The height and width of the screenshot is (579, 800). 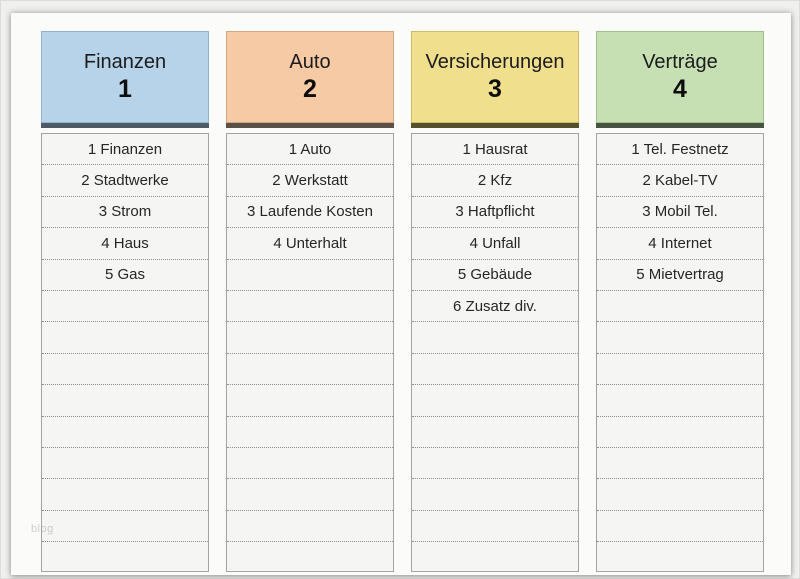 What do you see at coordinates (495, 244) in the screenshot?
I see `list-item: 4 Unfall` at bounding box center [495, 244].